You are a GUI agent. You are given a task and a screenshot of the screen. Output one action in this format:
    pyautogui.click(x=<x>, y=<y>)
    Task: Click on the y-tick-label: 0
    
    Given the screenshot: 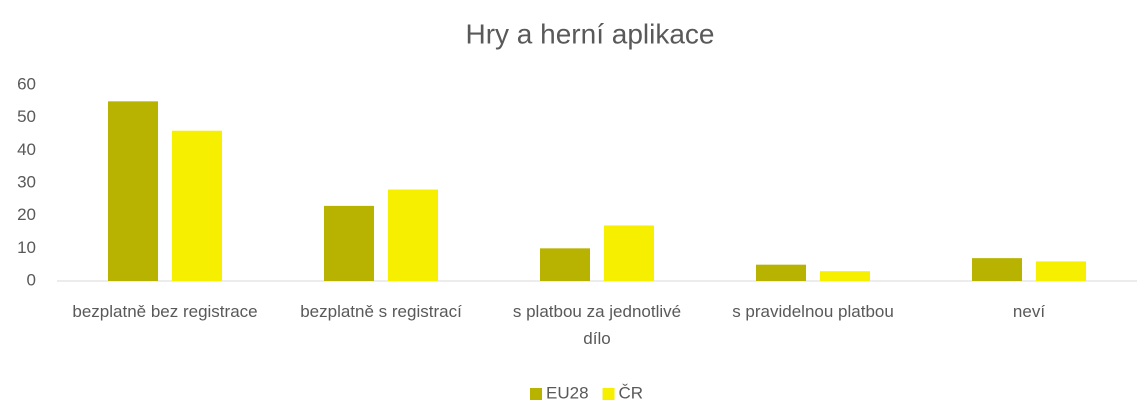 What is the action you would take?
    pyautogui.click(x=31, y=279)
    